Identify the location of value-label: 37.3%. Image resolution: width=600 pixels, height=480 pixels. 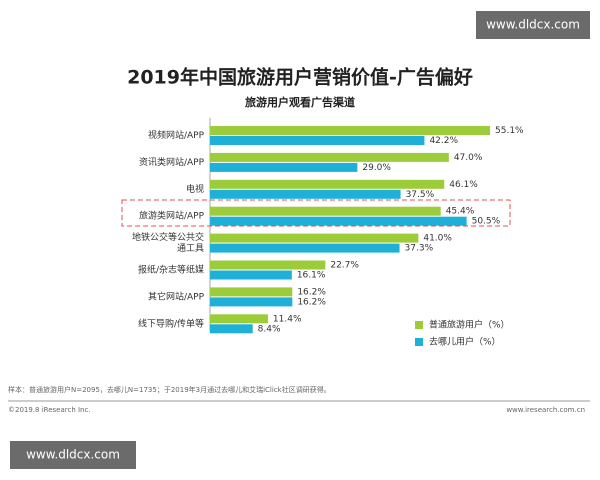
(419, 249).